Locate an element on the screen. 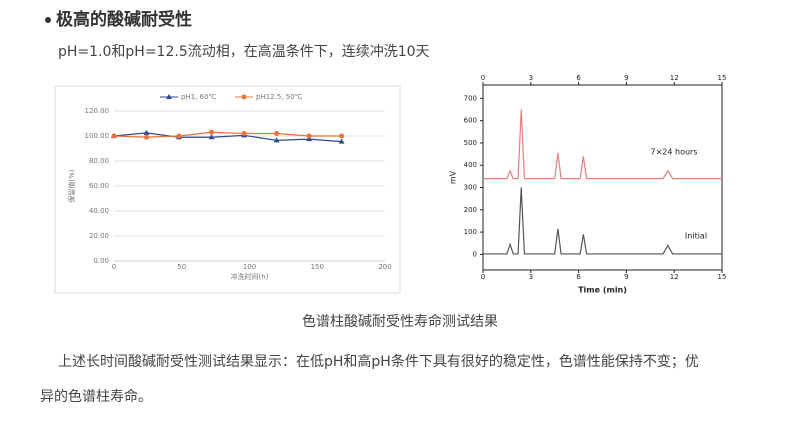 The image size is (800, 425). top-tick-label: 15 is located at coordinates (722, 78).